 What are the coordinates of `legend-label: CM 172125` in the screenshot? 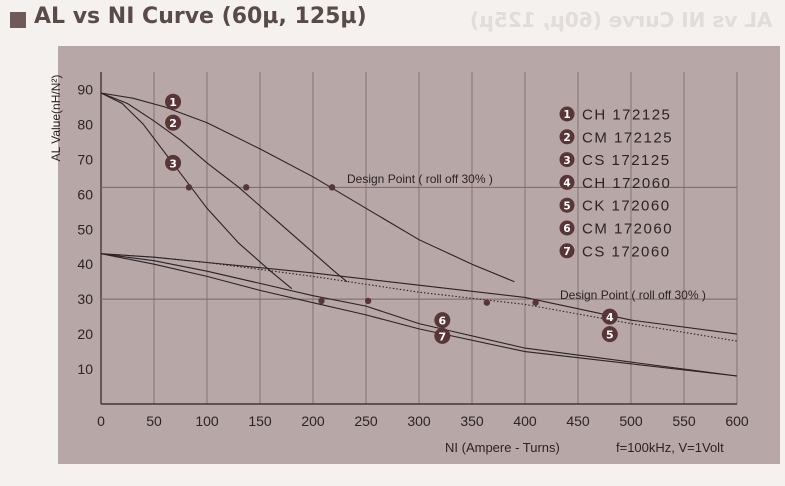 It's located at (627, 137).